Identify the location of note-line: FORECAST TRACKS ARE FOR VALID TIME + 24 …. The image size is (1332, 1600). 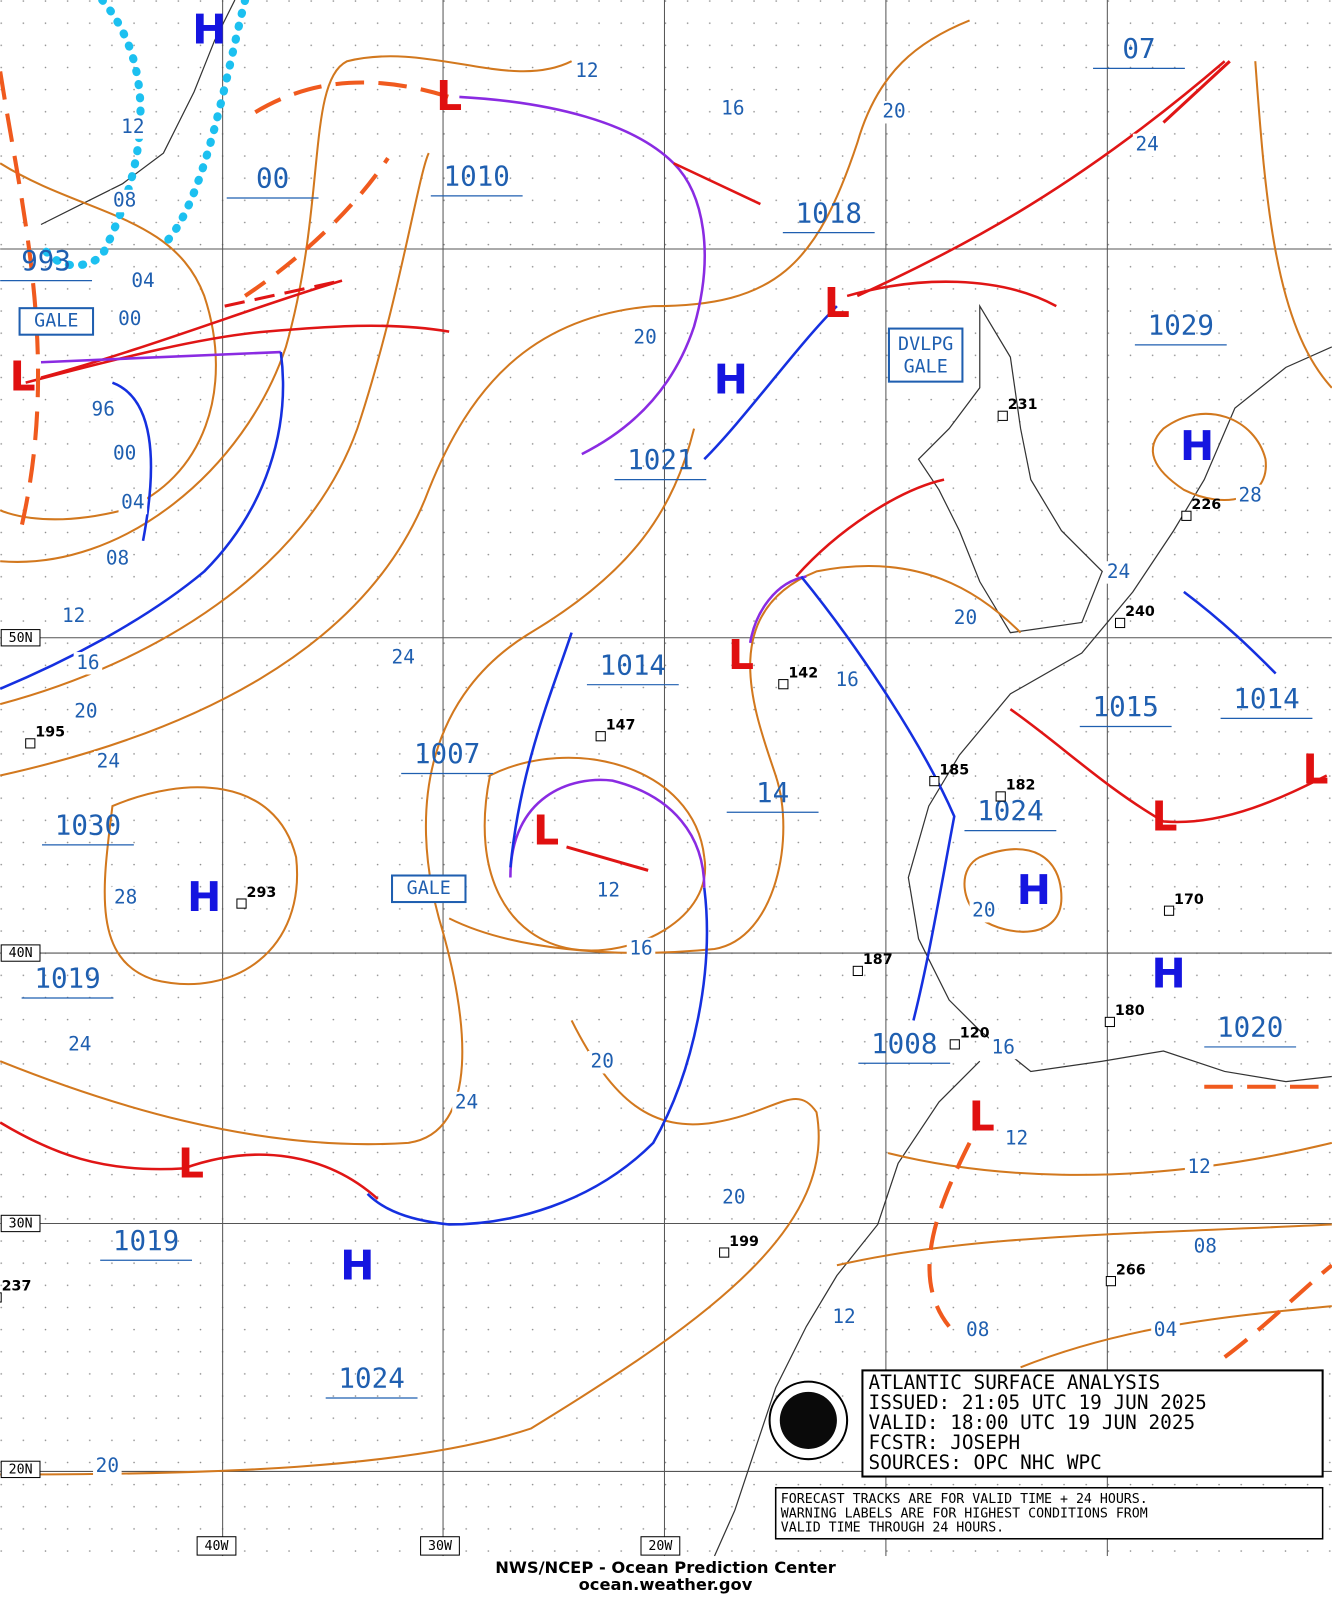
(964, 1499).